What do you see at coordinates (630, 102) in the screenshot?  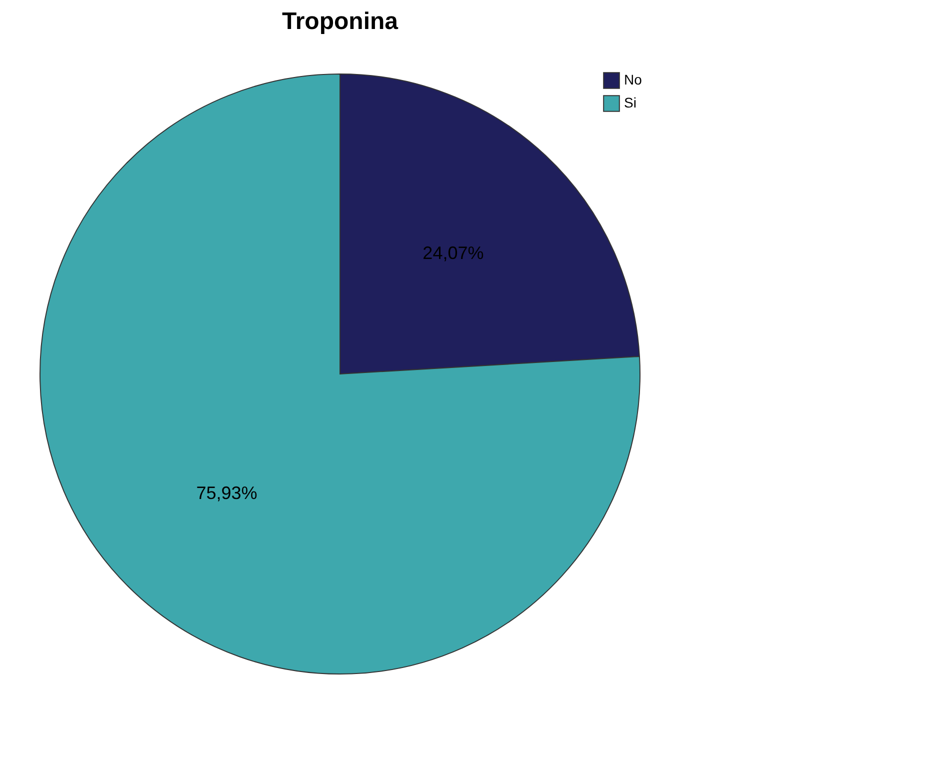 I see `legend-label: Si` at bounding box center [630, 102].